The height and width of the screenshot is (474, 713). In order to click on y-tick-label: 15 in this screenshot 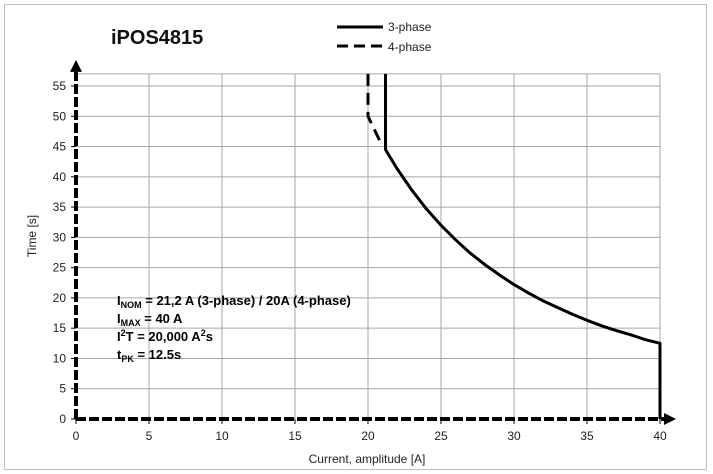, I will do `click(60, 328)`.